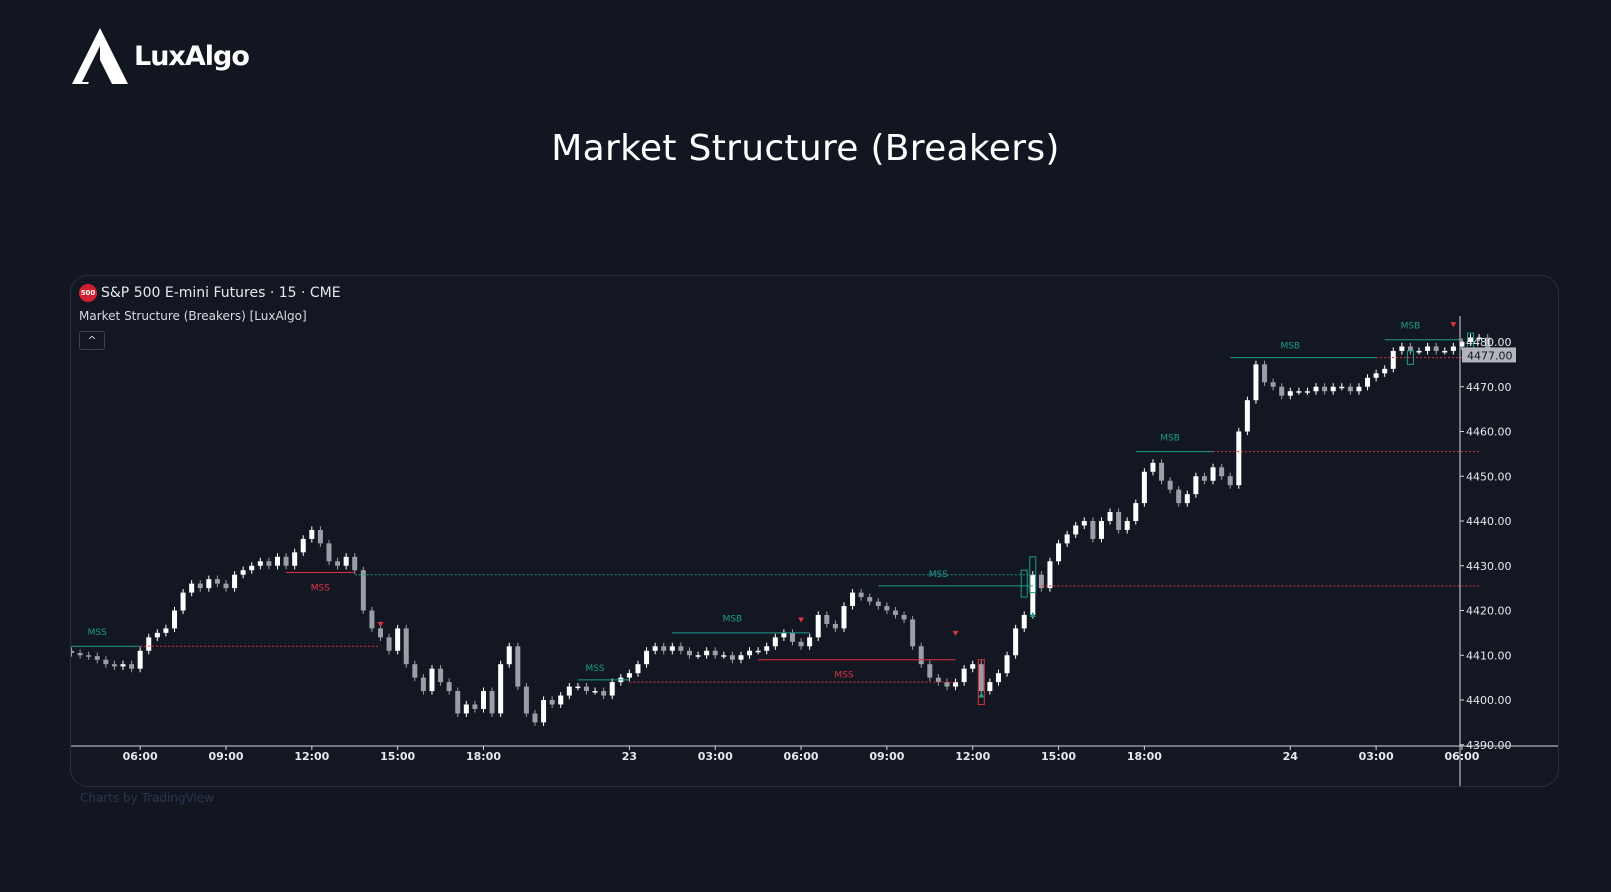  Describe the element at coordinates (193, 316) in the screenshot. I see `indicator-name: Market Structure (Breakers) [LuxAlgo]` at that location.